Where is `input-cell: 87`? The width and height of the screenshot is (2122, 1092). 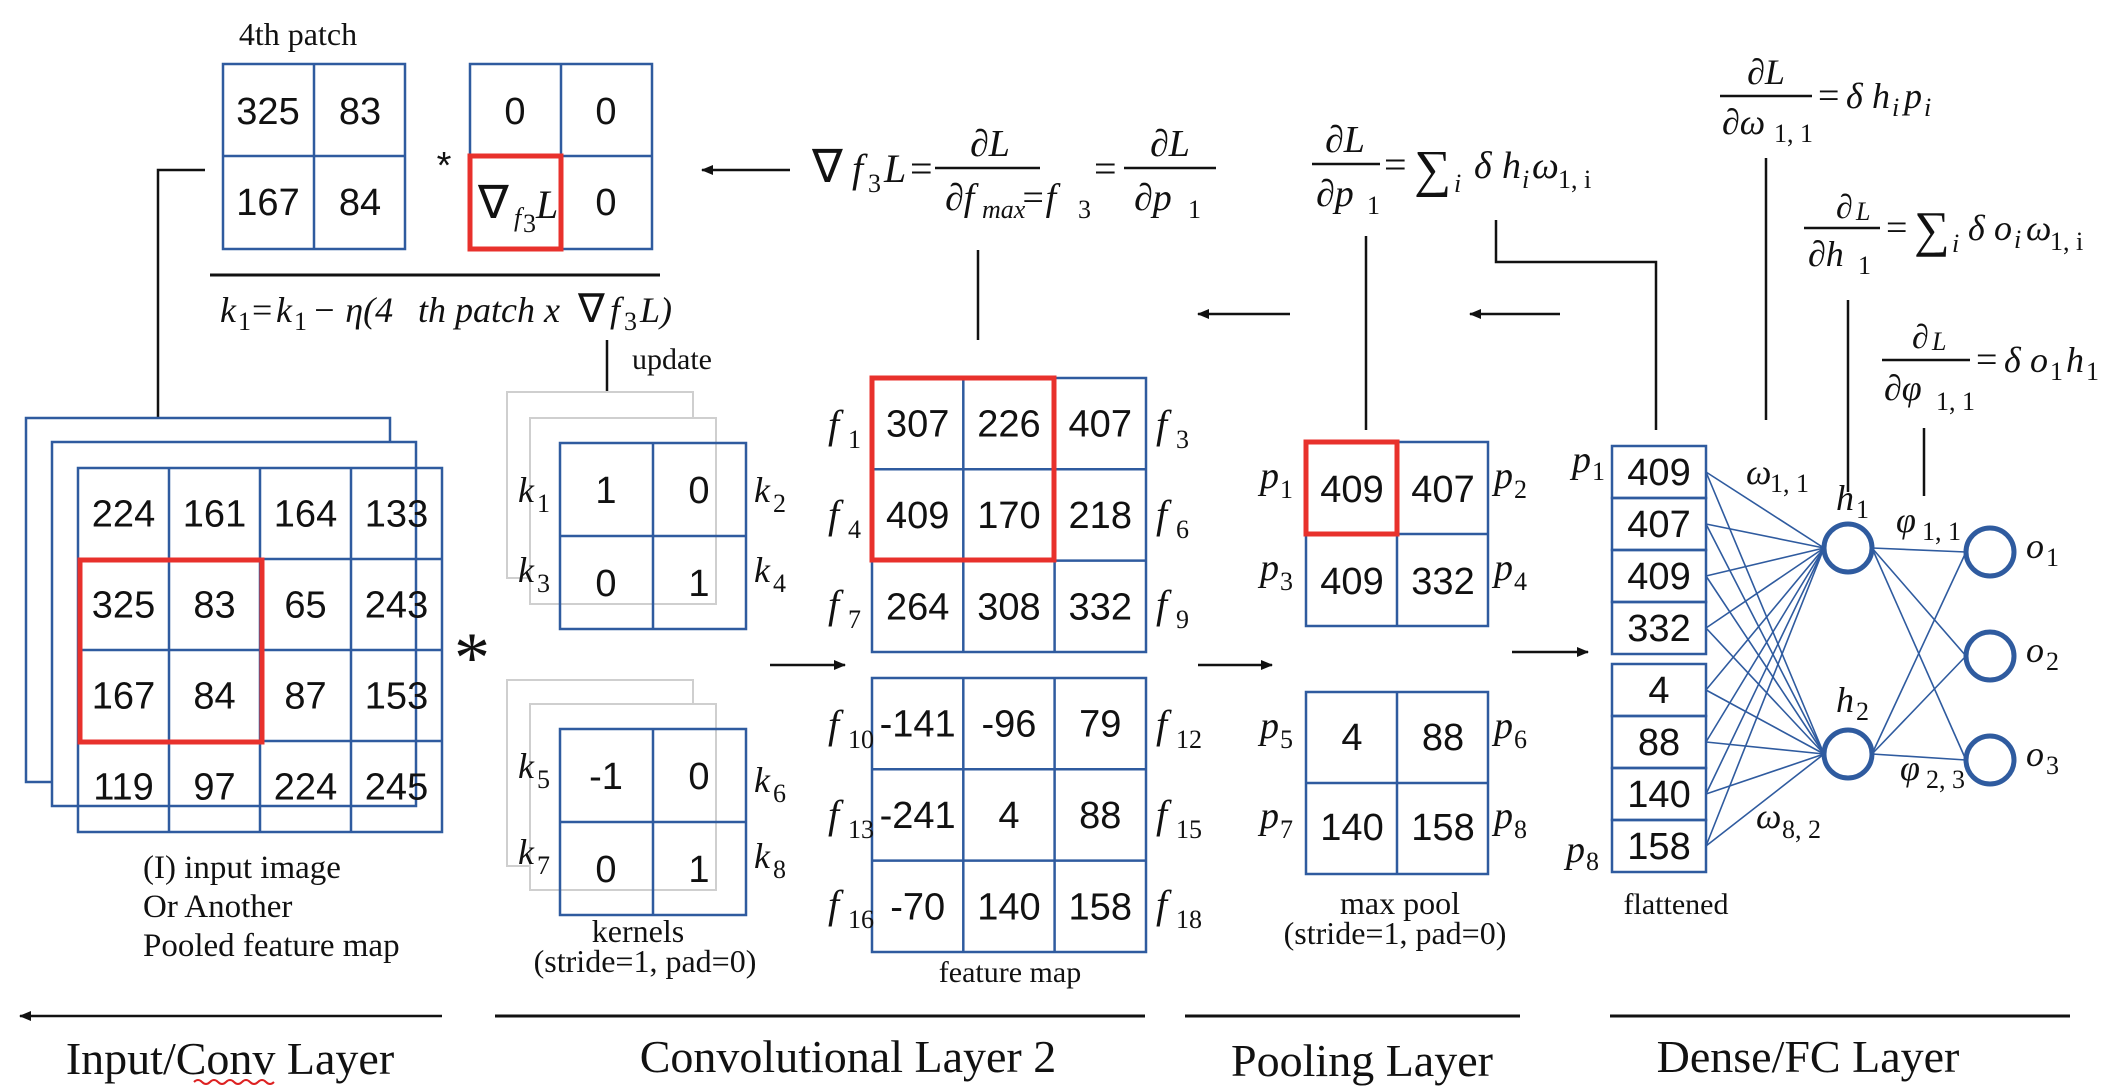 input-cell: 87 is located at coordinates (305, 697).